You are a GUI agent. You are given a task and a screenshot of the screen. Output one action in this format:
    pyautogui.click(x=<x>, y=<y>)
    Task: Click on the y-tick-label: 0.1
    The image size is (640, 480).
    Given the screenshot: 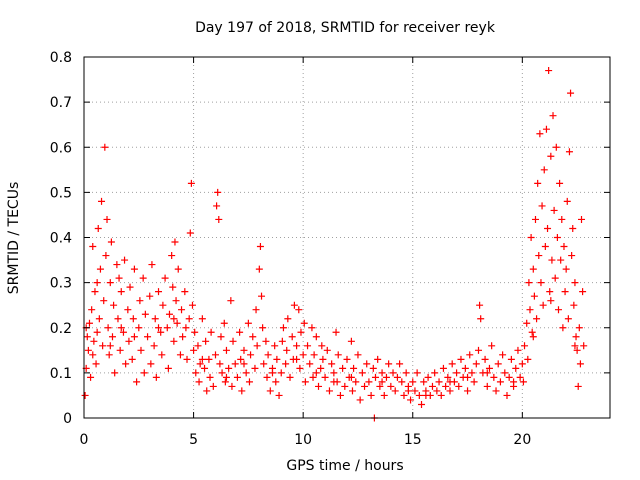 What is the action you would take?
    pyautogui.click(x=61, y=374)
    